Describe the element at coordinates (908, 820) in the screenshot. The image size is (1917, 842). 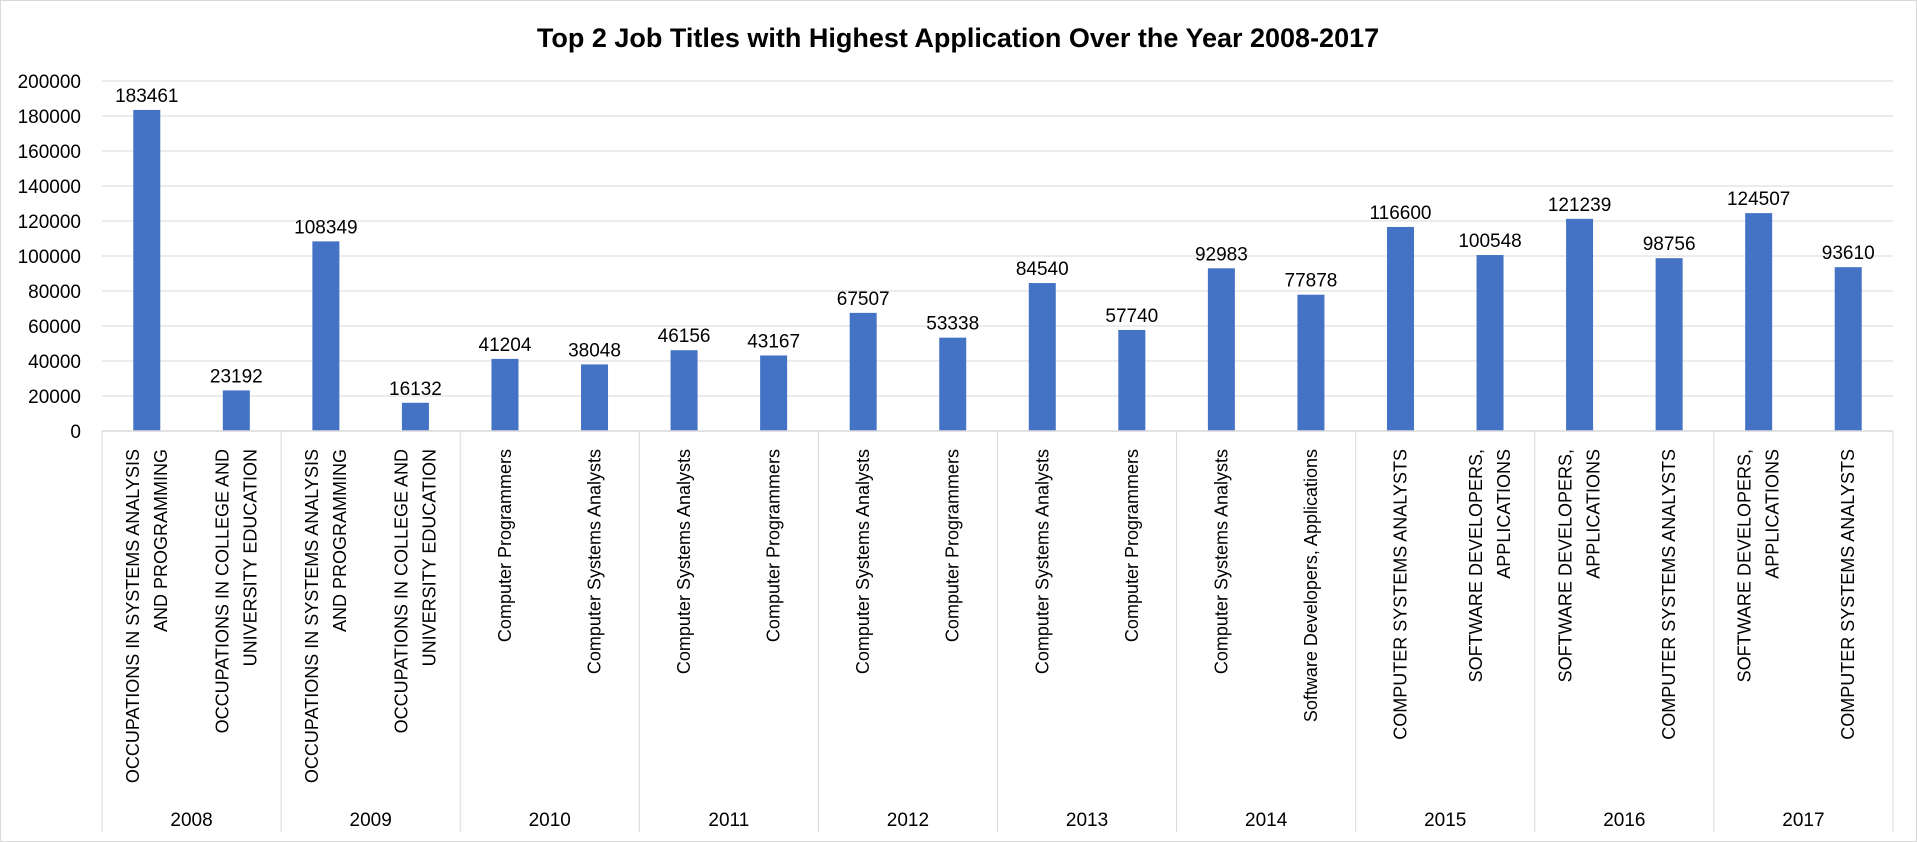
I see `year-label: 2012` at that location.